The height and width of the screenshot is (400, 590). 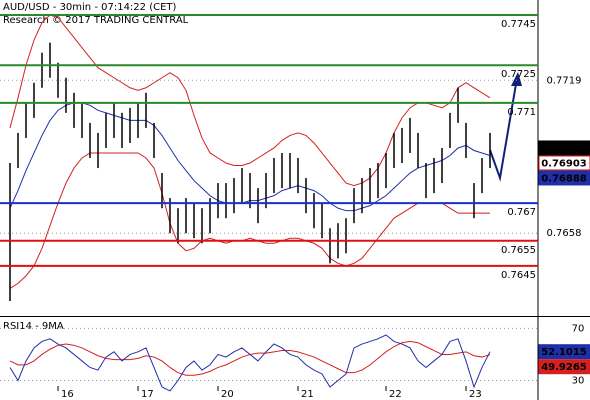 I want to click on level-label: 0.771, so click(x=521, y=112).